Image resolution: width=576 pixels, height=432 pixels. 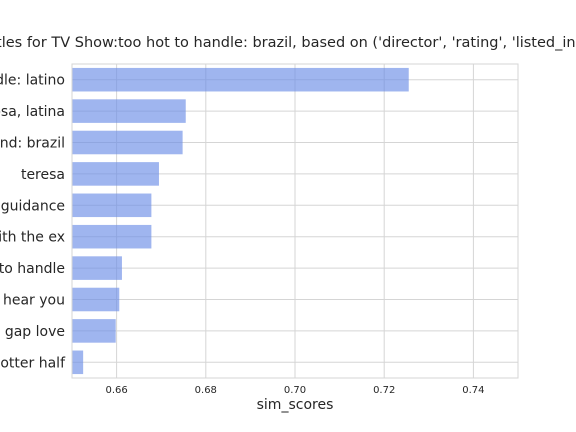 What do you see at coordinates (32, 206) in the screenshot?
I see `y-tick-label: l guidance` at bounding box center [32, 206].